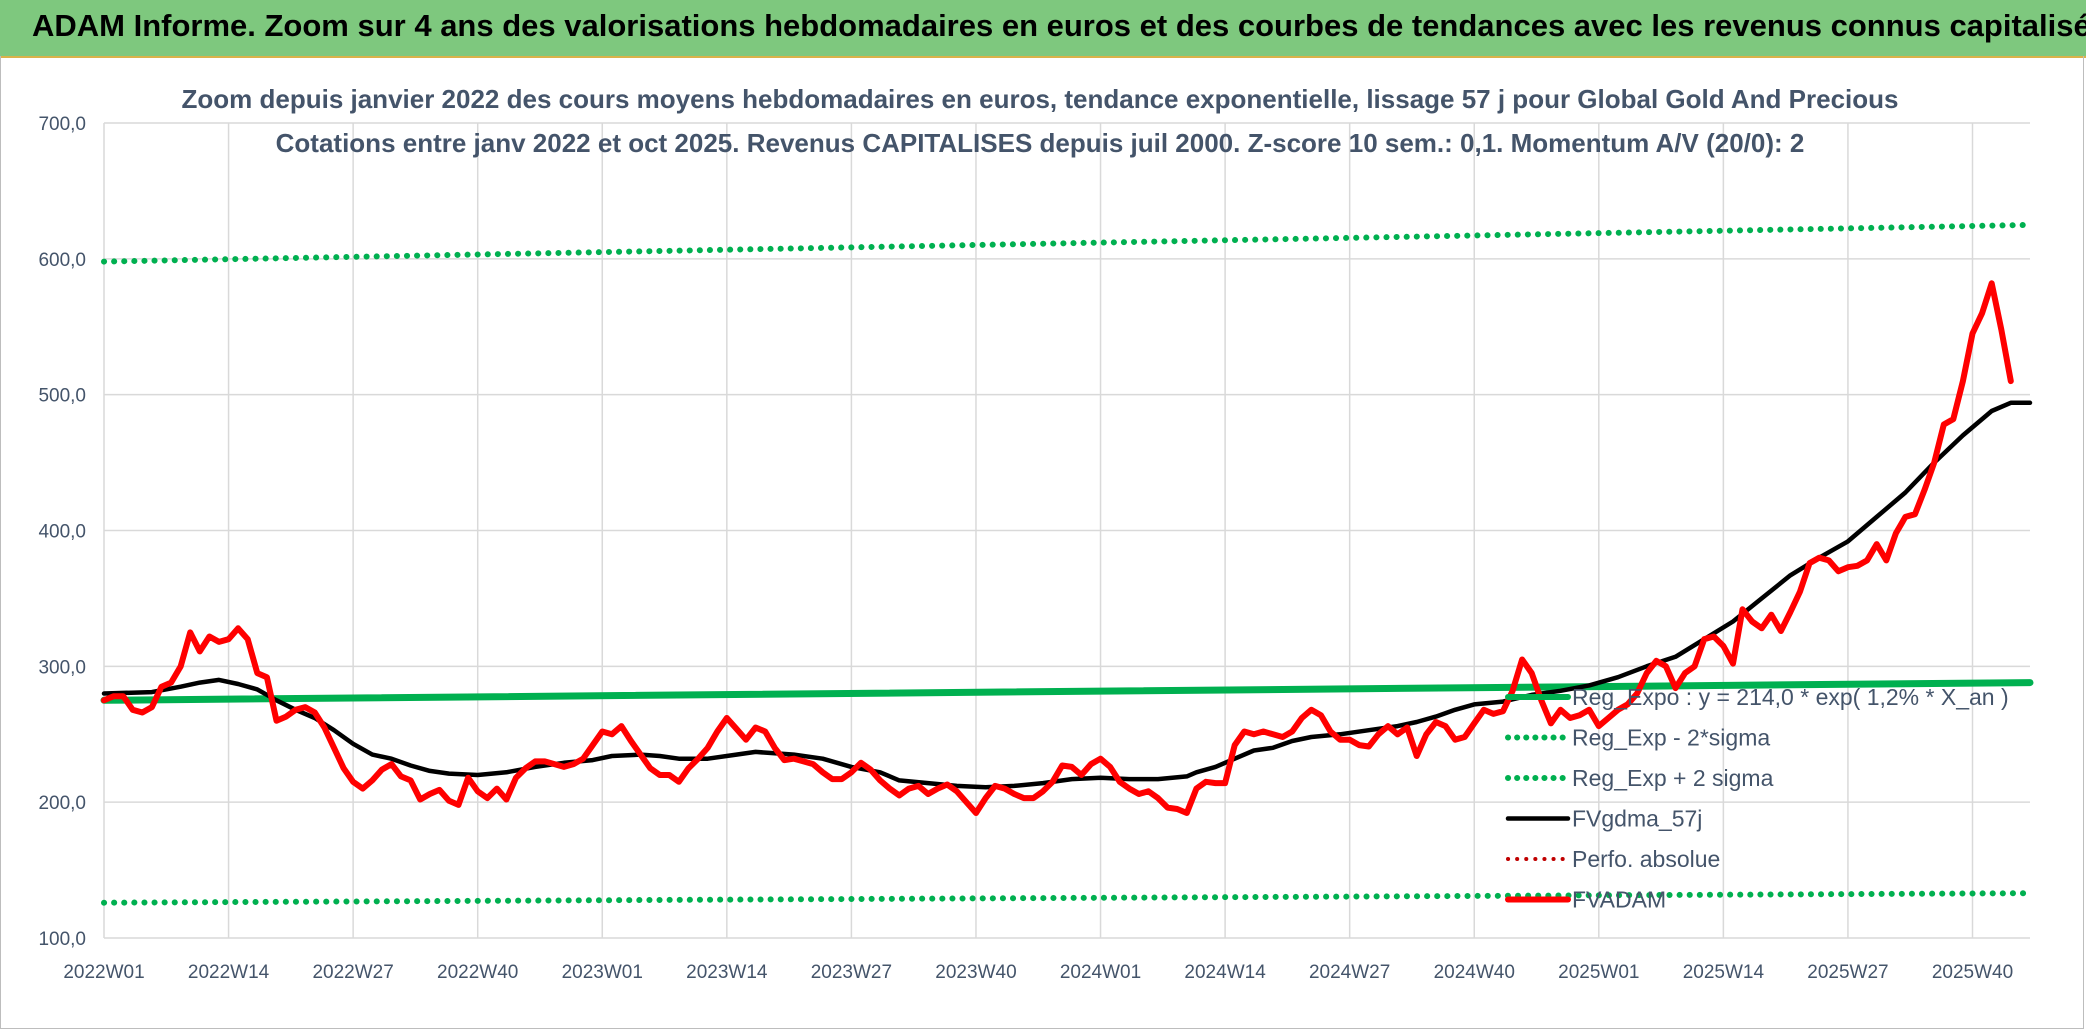  I want to click on x-tick-label: 2023W40, so click(975, 972).